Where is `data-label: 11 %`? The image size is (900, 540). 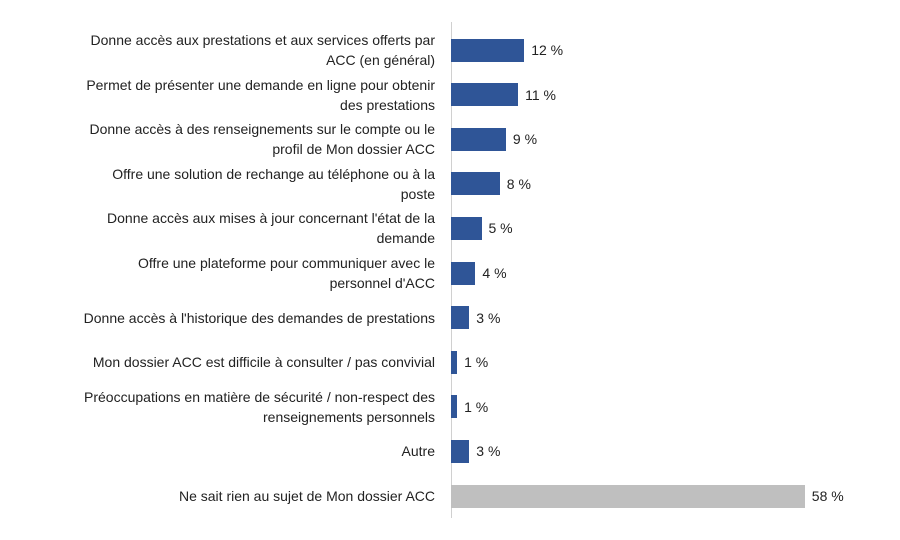 data-label: 11 % is located at coordinates (540, 94).